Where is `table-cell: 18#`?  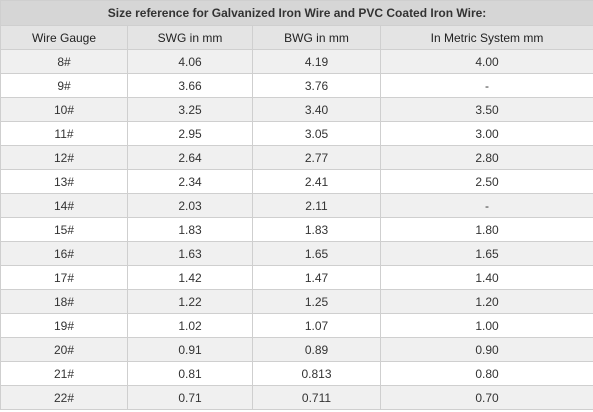 table-cell: 18# is located at coordinates (64, 301).